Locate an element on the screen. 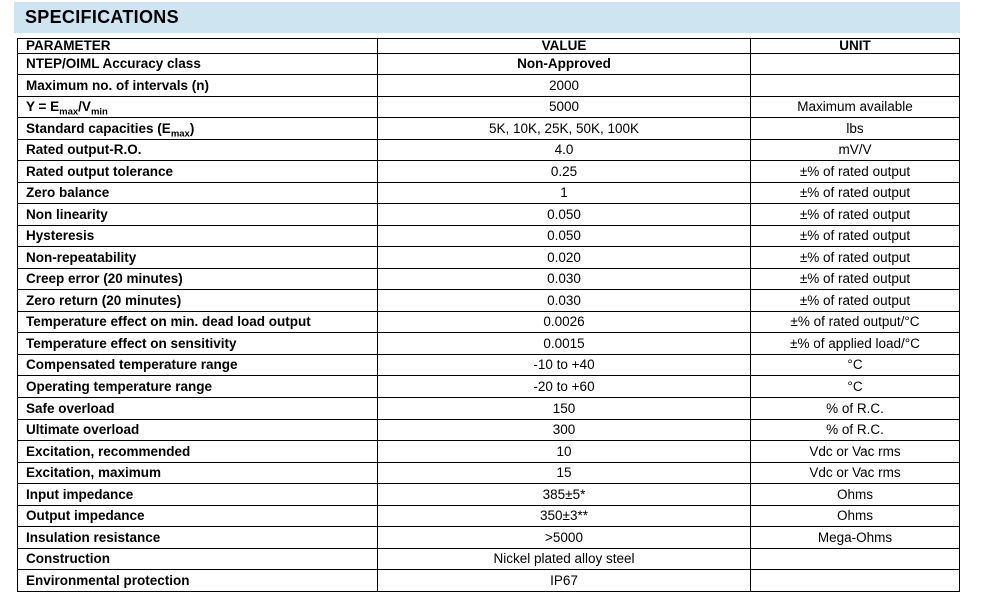  value-cell: Non-Approved is located at coordinates (564, 64).